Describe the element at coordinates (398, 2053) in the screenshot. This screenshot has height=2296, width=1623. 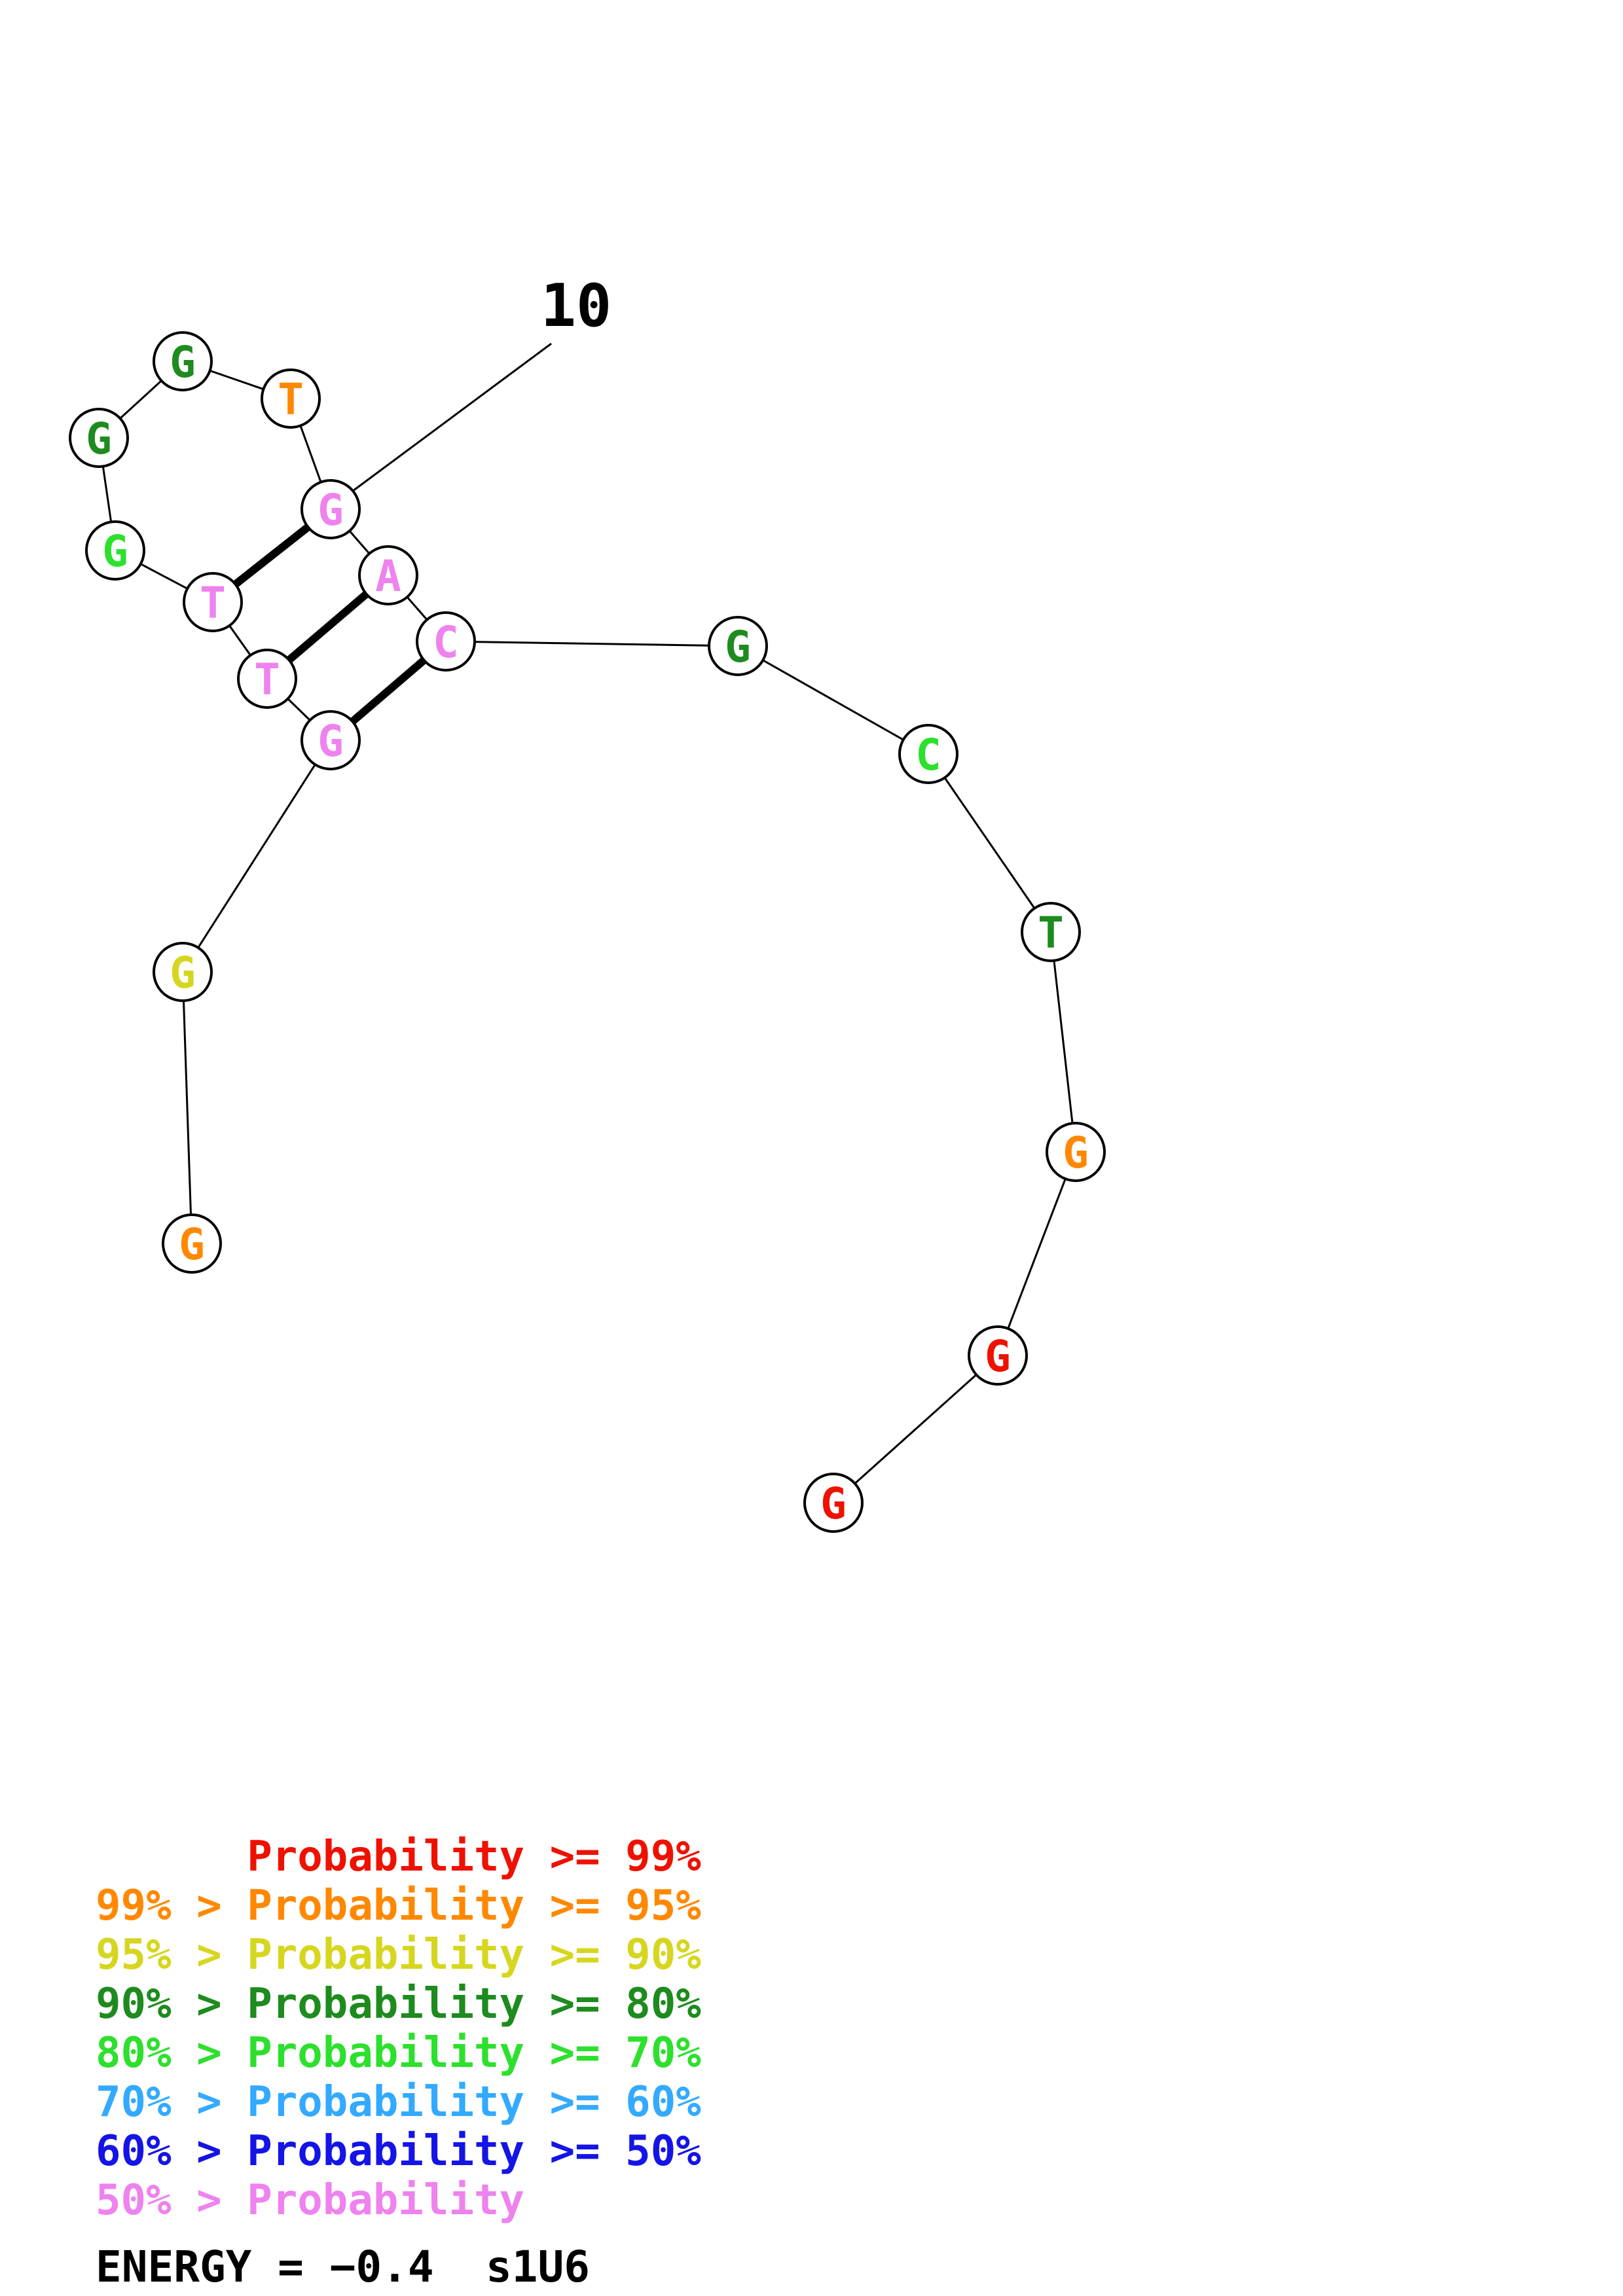
I see `legend-line: 80% > Probability >= 70%` at that location.